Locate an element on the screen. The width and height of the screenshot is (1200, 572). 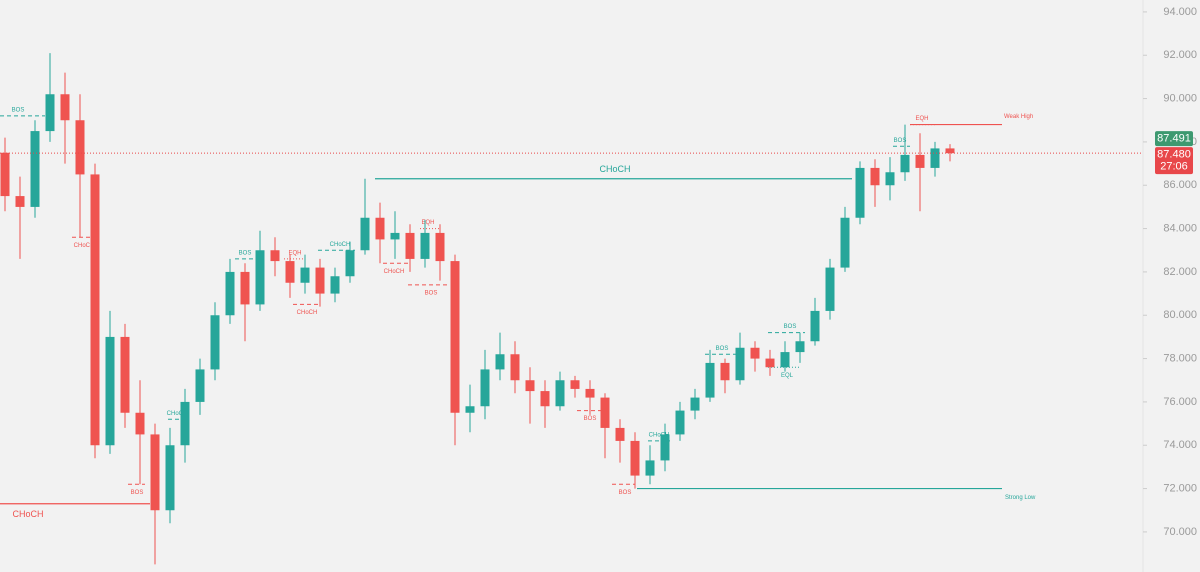
last-price-label: 87.491 is located at coordinates (1174, 139).